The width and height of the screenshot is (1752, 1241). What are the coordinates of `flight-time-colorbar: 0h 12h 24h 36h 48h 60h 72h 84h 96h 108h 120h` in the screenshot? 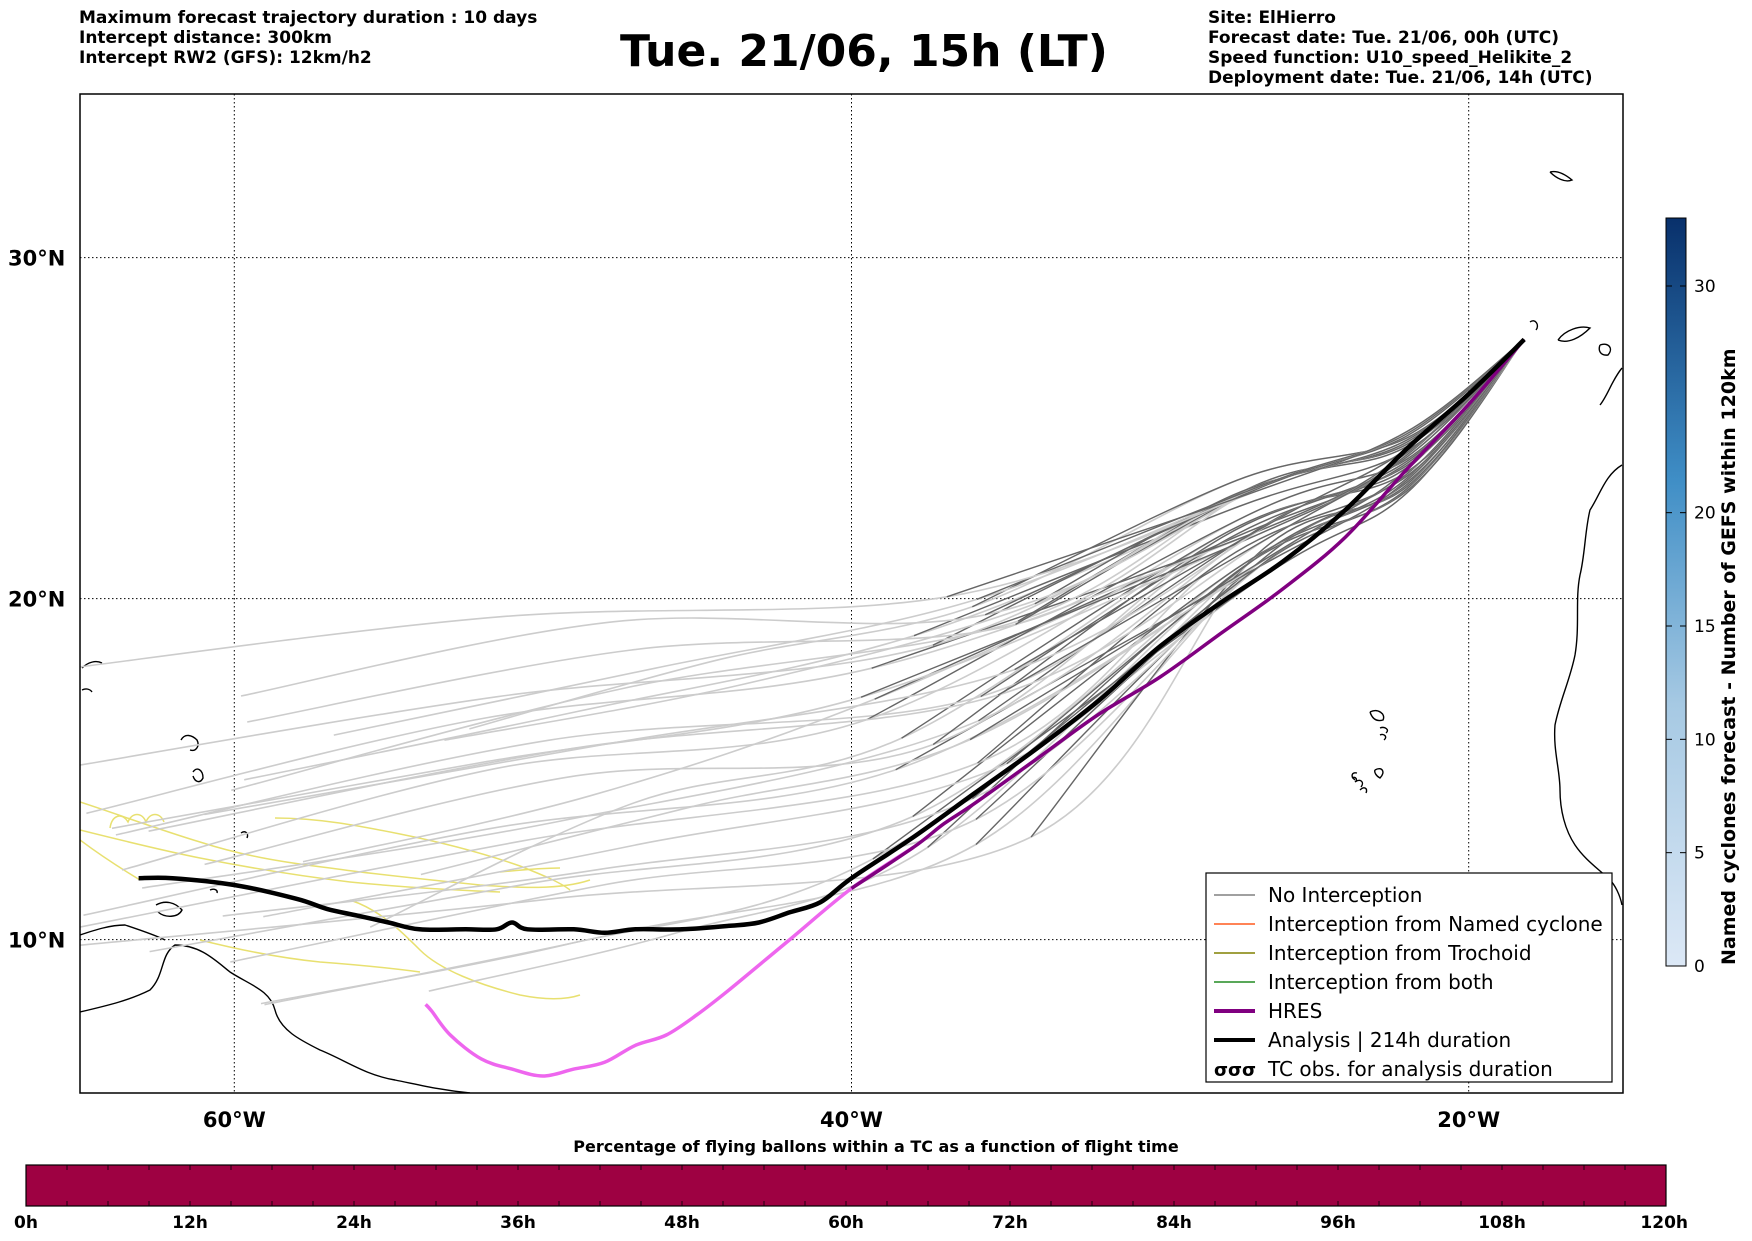 It's located at (851, 1198).